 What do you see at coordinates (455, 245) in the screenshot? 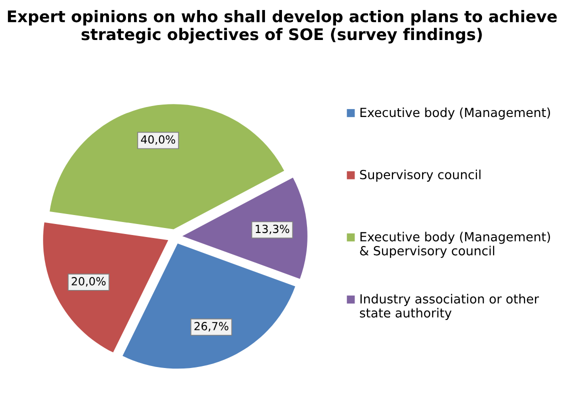
I see `legend-label: Executive body (Management) & Supervisory council` at bounding box center [455, 245].